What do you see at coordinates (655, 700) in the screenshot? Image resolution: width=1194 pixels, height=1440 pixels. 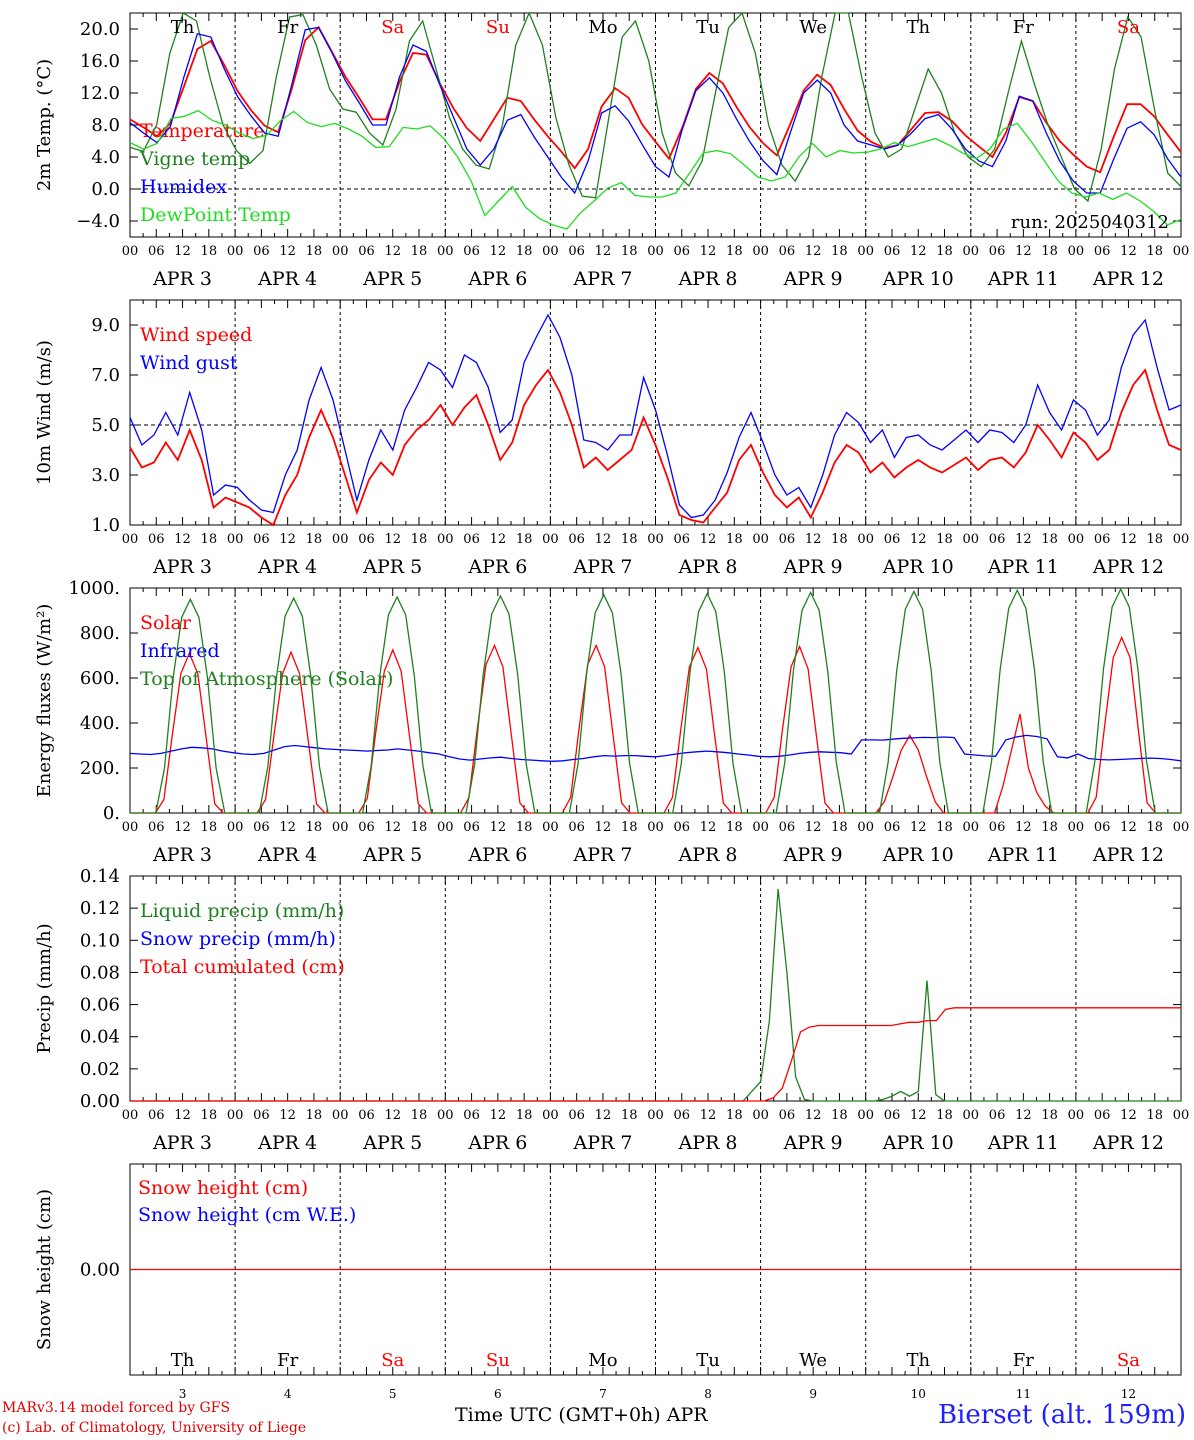 I see `plot-frame` at bounding box center [655, 700].